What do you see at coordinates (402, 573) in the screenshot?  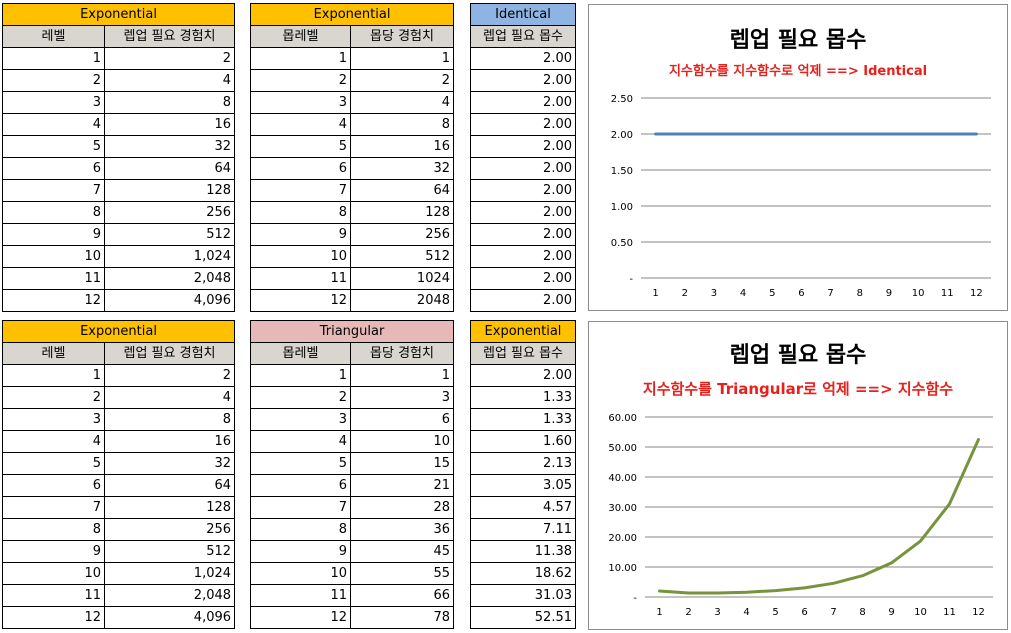 I see `value-cell: 55` at bounding box center [402, 573].